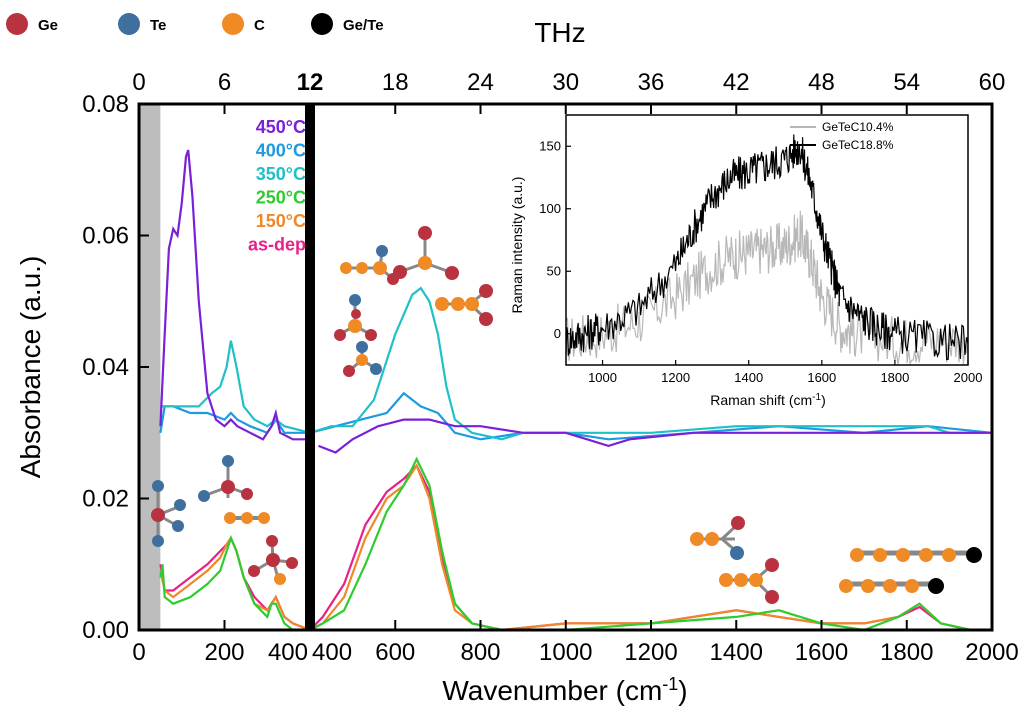 This screenshot has width=1029, height=724. Describe the element at coordinates (906, 82) in the screenshot. I see `top-tick-label: 54` at that location.